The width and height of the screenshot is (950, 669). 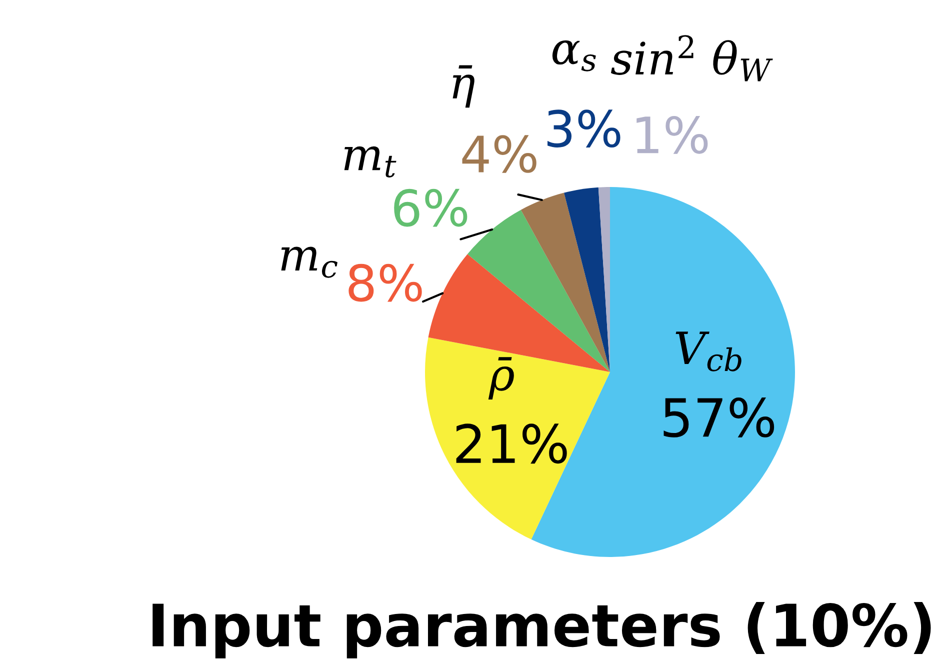 What do you see at coordinates (541, 630) in the screenshot?
I see `text: Input parameters (10%)` at bounding box center [541, 630].